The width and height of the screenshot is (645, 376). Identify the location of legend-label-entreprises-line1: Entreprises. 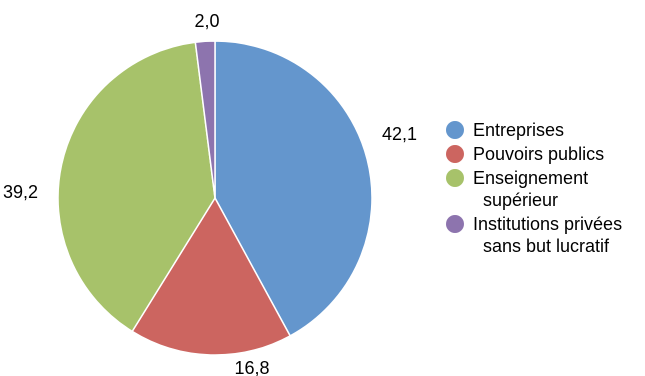
(519, 130).